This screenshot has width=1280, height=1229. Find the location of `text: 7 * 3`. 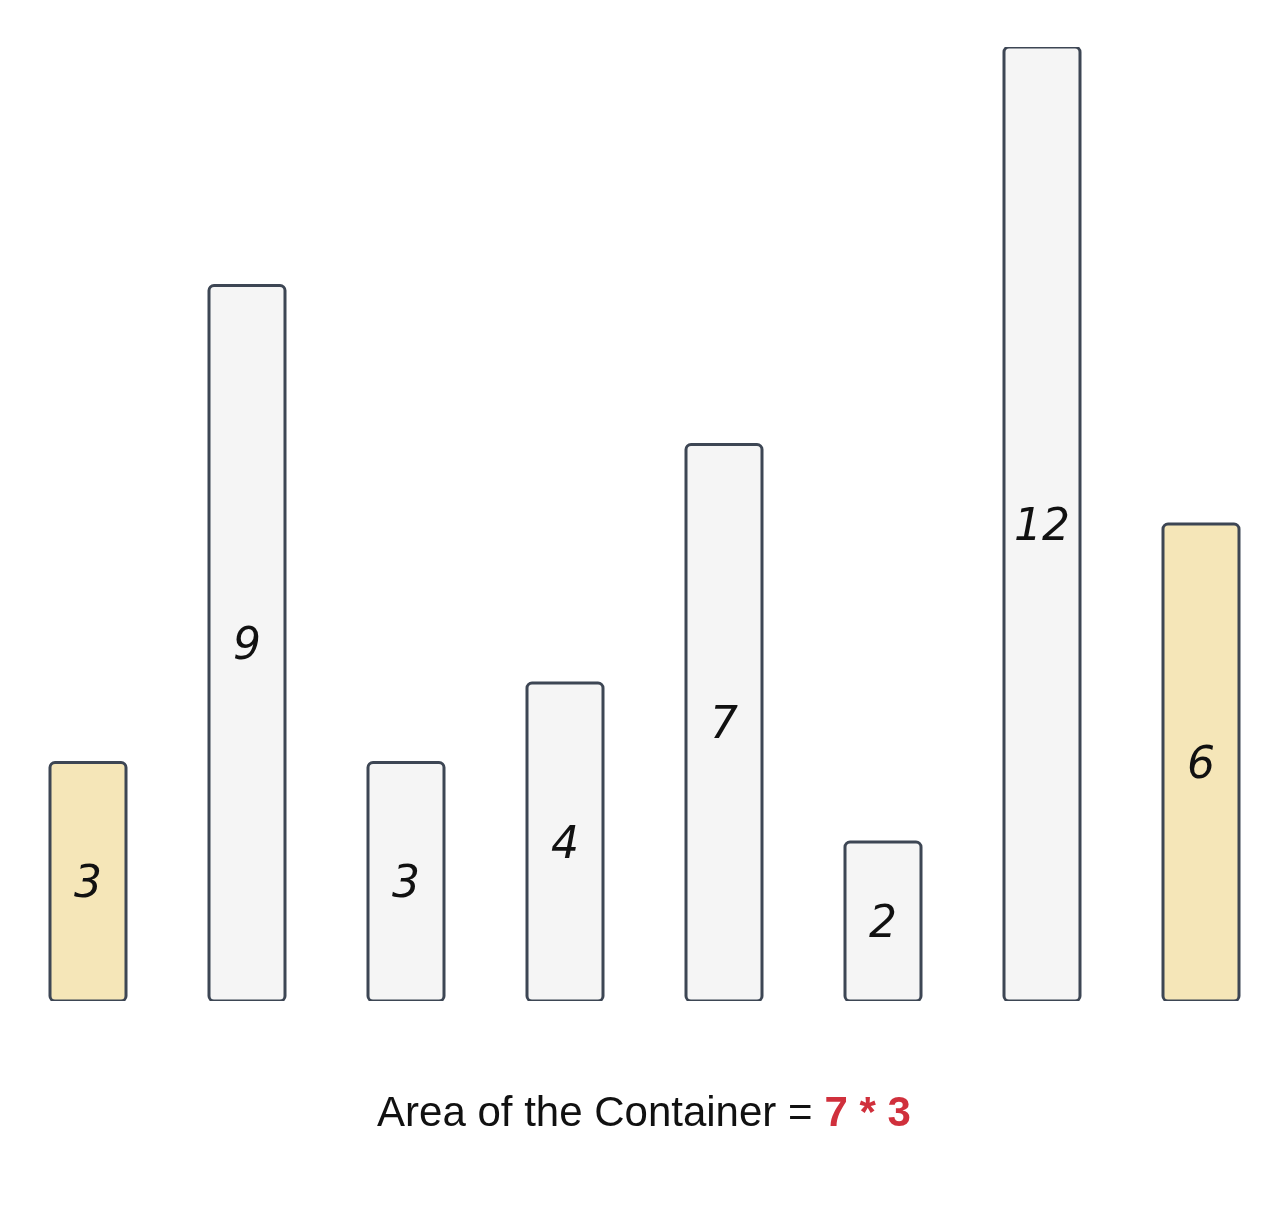

text: 7 * 3 is located at coordinates (867, 1111).